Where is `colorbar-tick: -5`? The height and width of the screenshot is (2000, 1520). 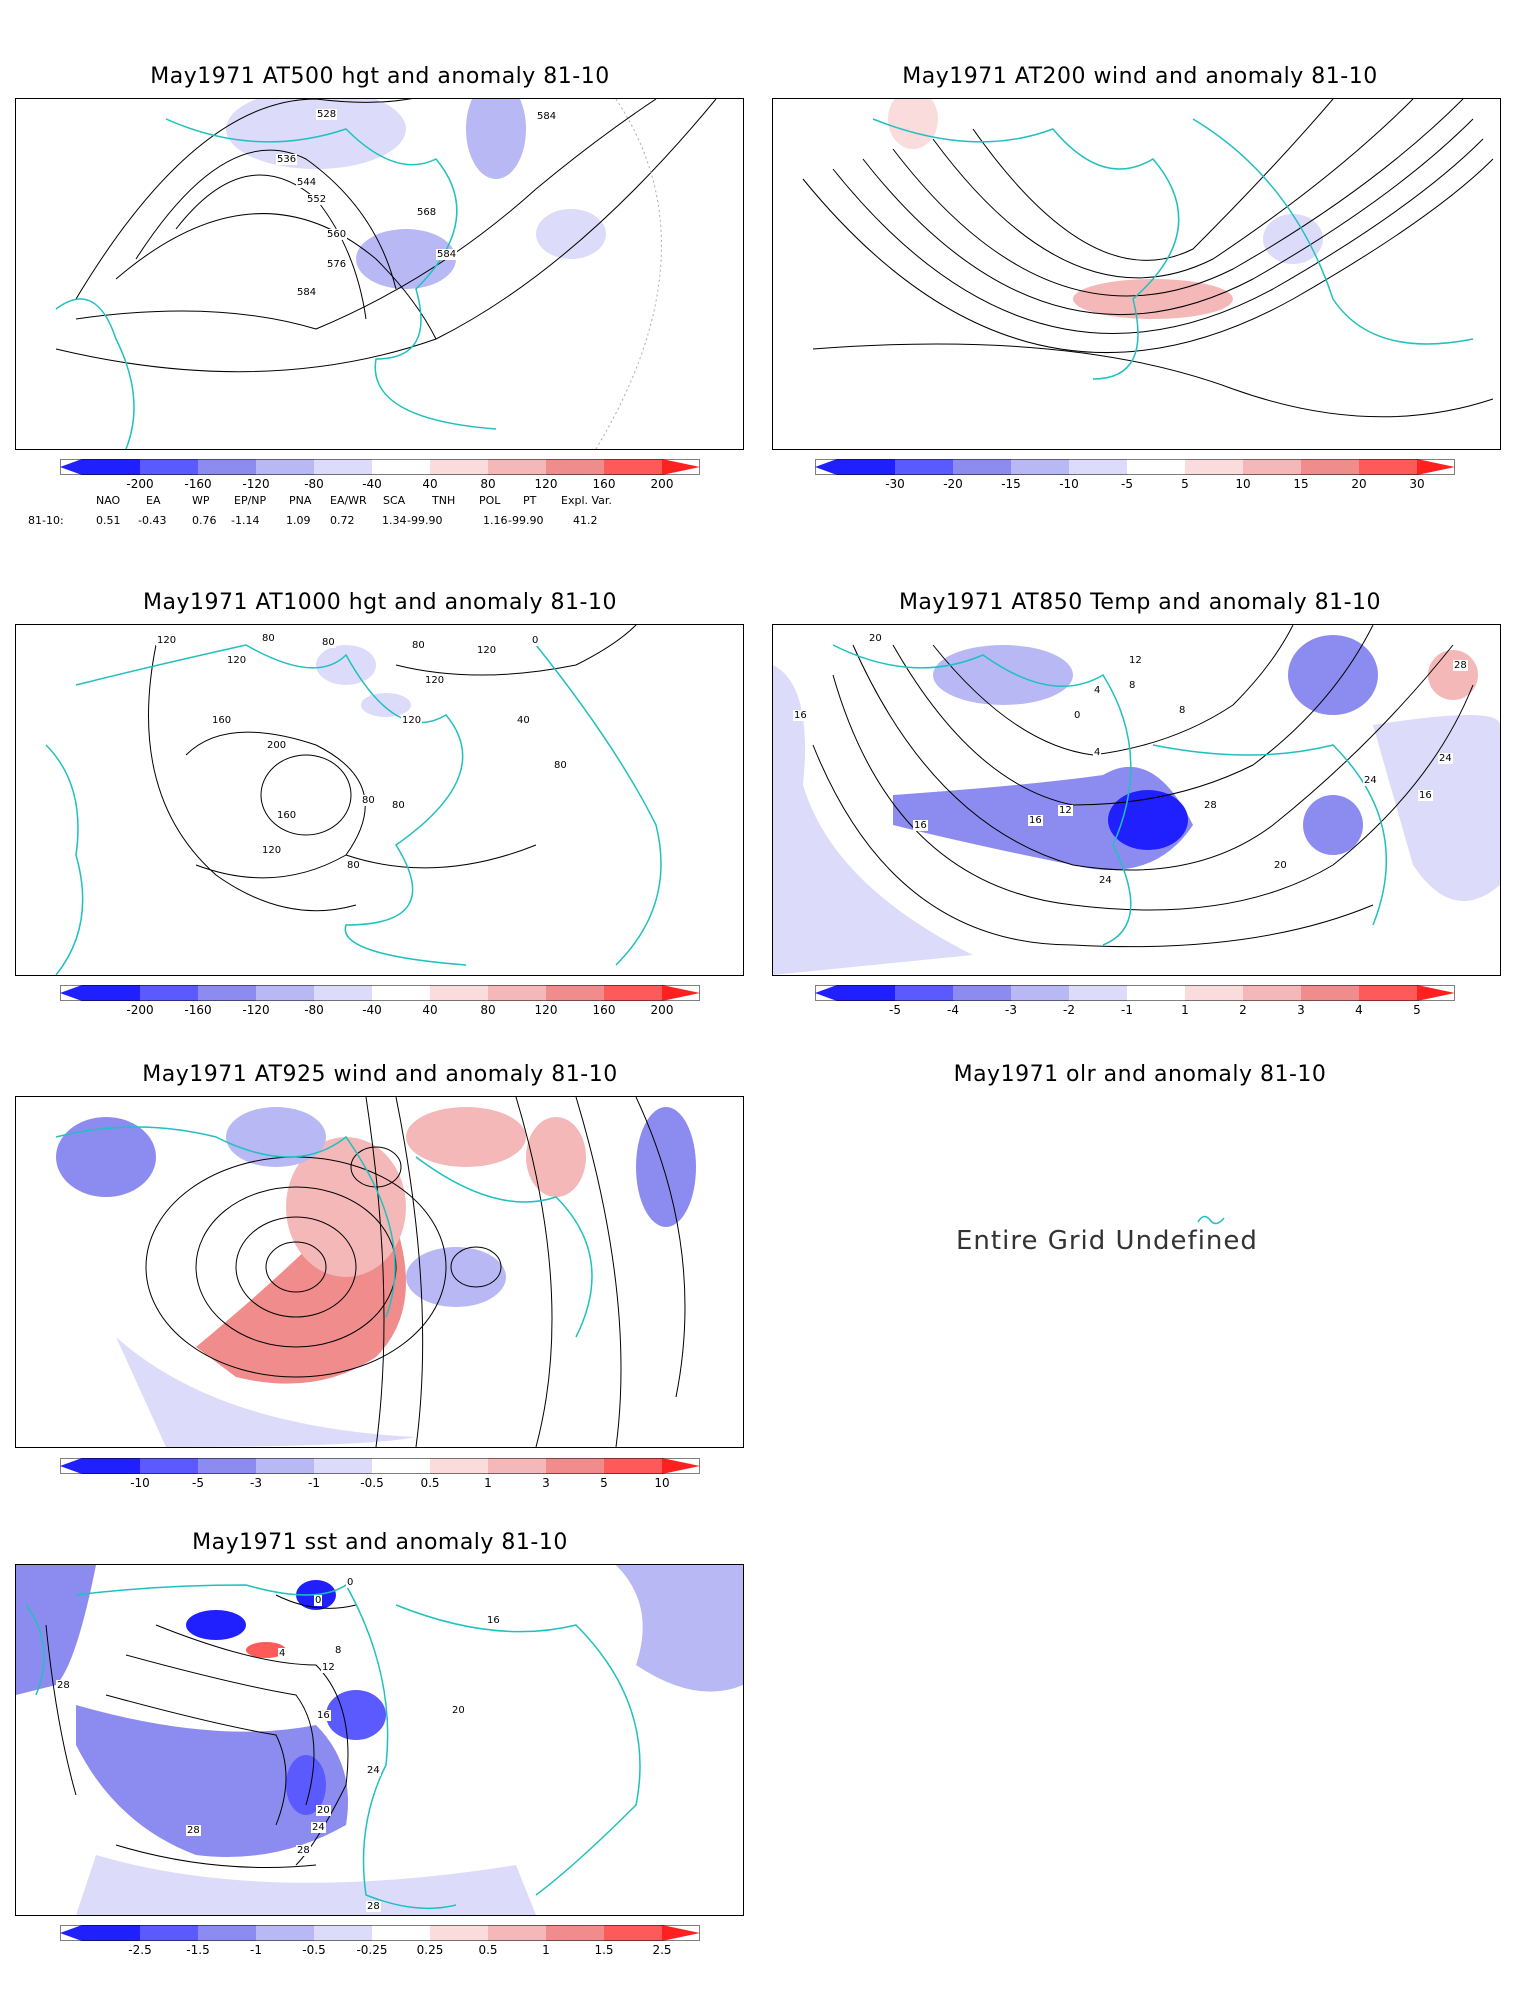 colorbar-tick: -5 is located at coordinates (895, 1010).